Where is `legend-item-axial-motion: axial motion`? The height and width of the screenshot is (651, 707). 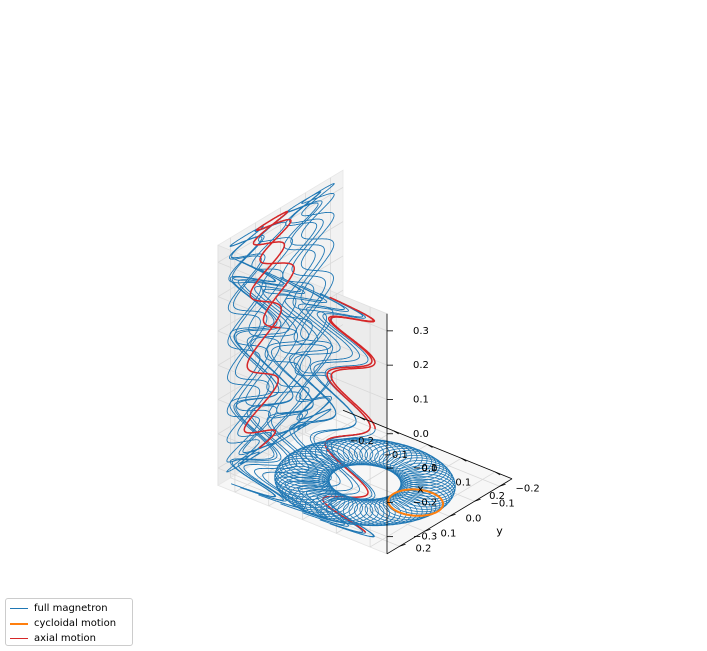
legend-item-axial-motion: axial motion is located at coordinates (69, 638).